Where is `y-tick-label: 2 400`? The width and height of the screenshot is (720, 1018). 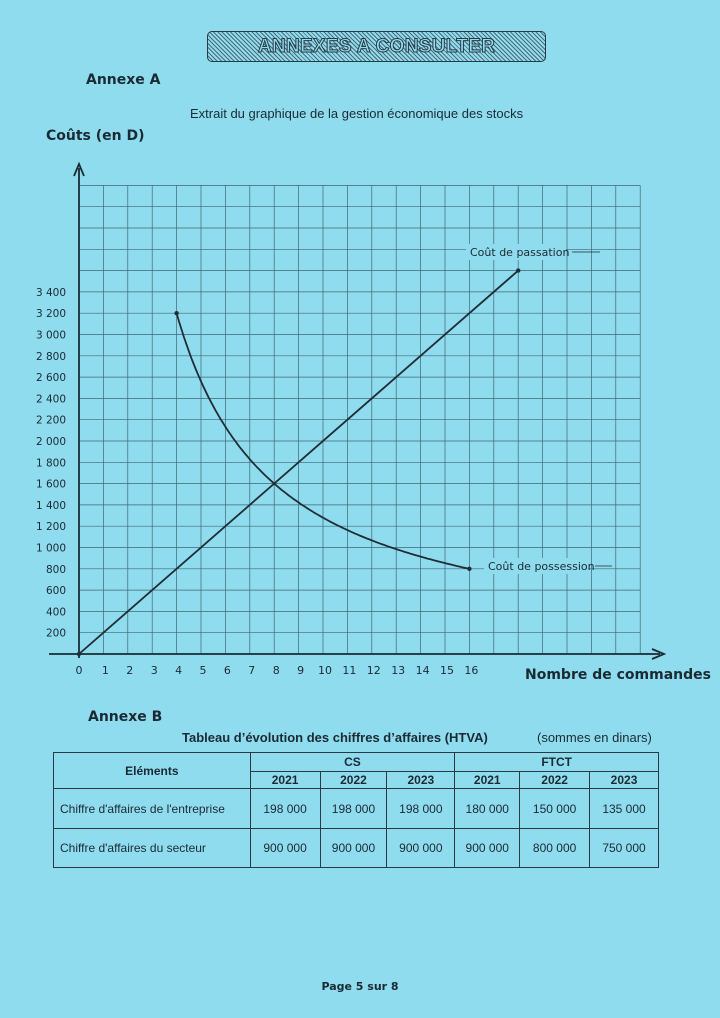 y-tick-label: 2 400 is located at coordinates (51, 399).